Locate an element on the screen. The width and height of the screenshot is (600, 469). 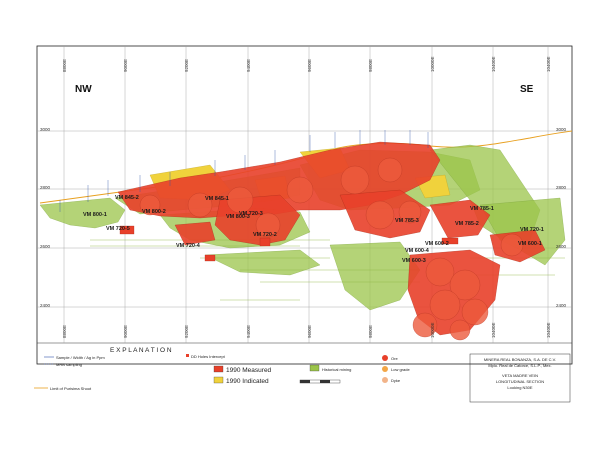
block-label: VM 720-1 is located at coordinates (532, 230).